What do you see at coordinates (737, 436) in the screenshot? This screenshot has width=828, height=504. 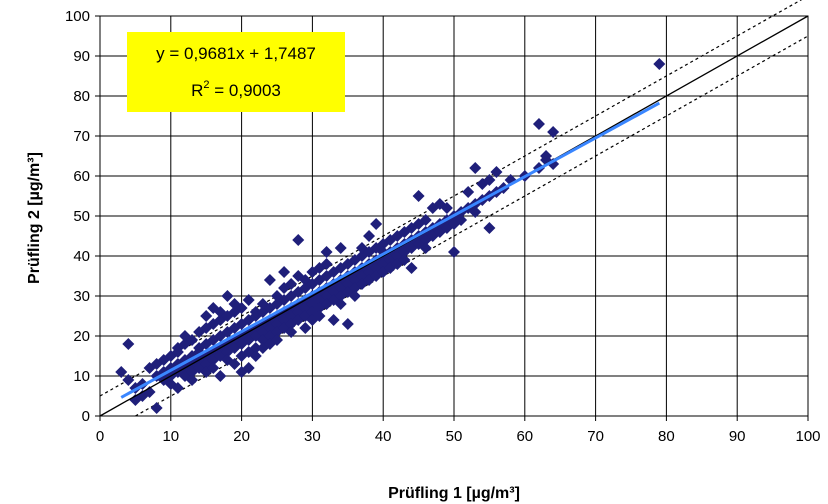 I see `x-tick-label: 90` at bounding box center [737, 436].